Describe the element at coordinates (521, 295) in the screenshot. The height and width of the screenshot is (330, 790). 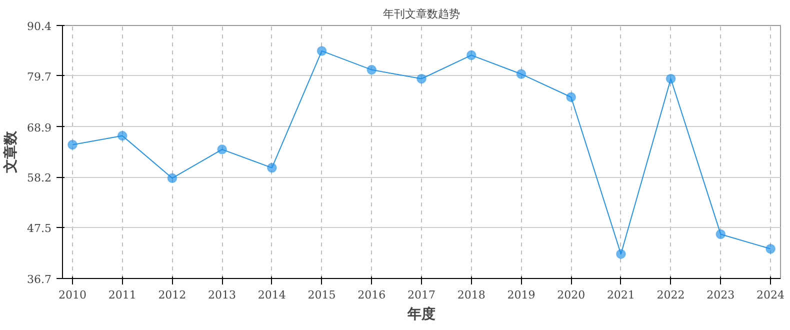
I see `x-tick-label: 2019` at that location.